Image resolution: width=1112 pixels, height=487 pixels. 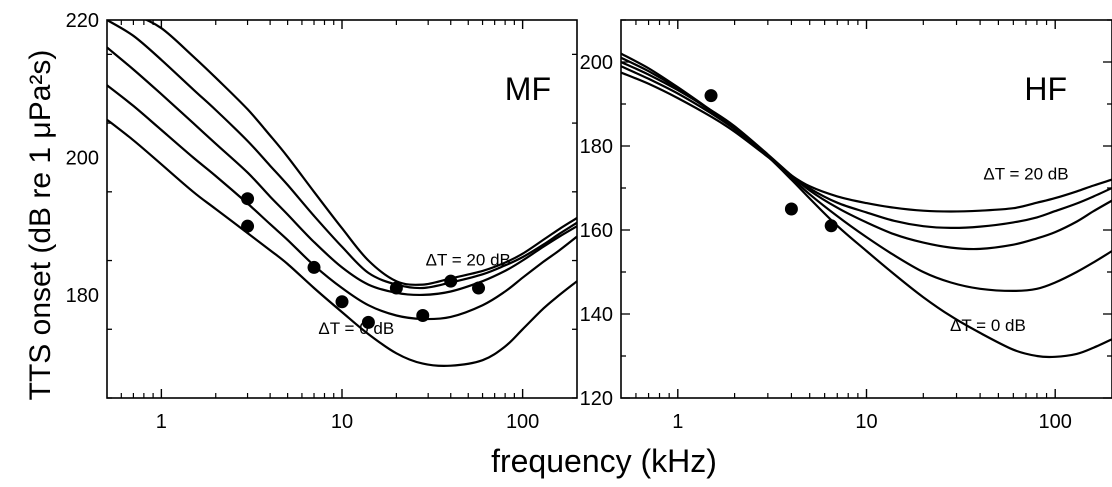 What do you see at coordinates (604, 461) in the screenshot?
I see `x-axis-label: frequency (kHz)` at bounding box center [604, 461].